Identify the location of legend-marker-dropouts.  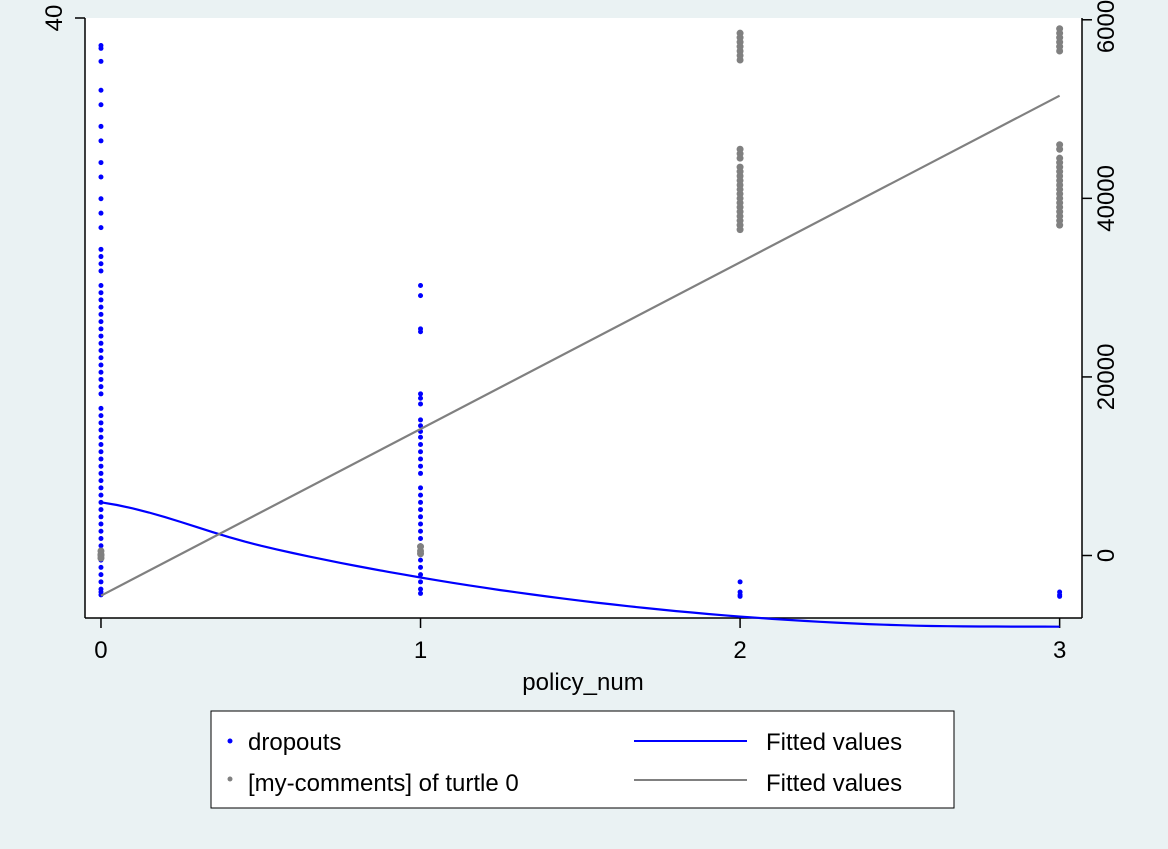
(230, 741).